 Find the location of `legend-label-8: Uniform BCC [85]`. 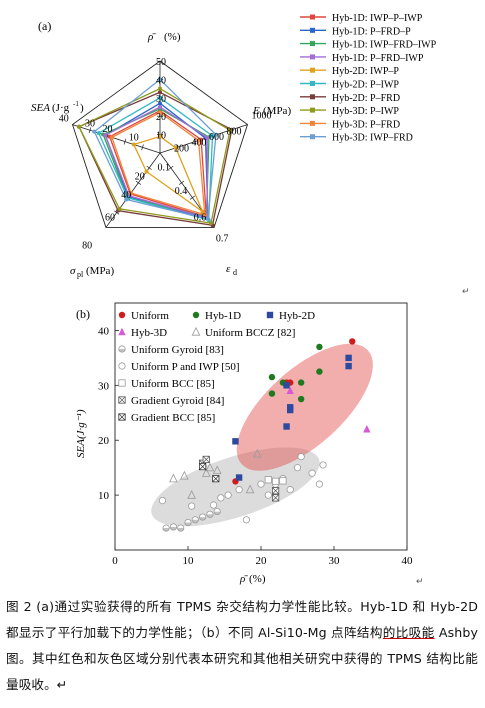

legend-label-8: Uniform BCC [85] is located at coordinates (173, 384).